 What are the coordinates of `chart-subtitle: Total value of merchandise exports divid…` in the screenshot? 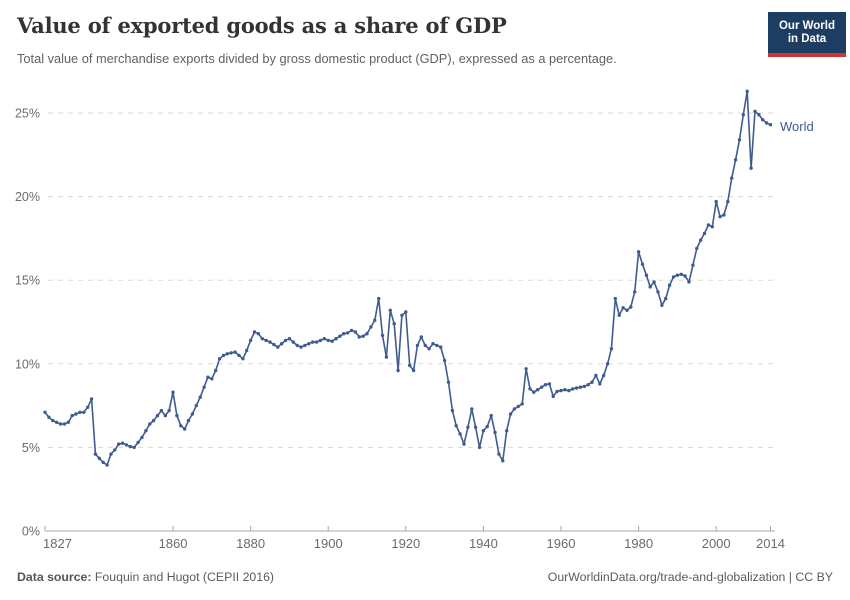 It's located at (317, 58).